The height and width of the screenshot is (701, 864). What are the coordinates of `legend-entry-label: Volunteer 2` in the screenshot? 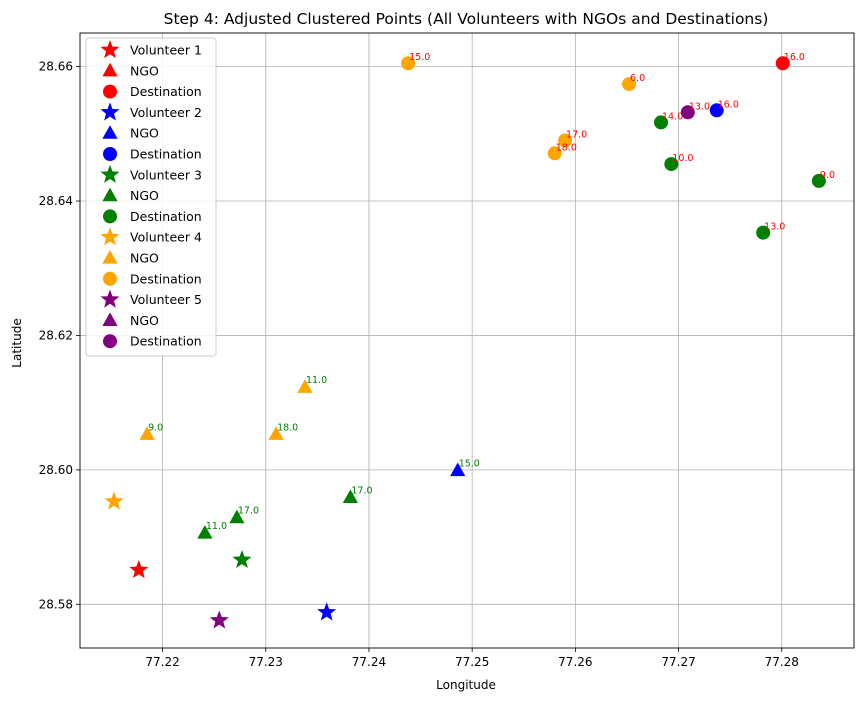 It's located at (166, 112).